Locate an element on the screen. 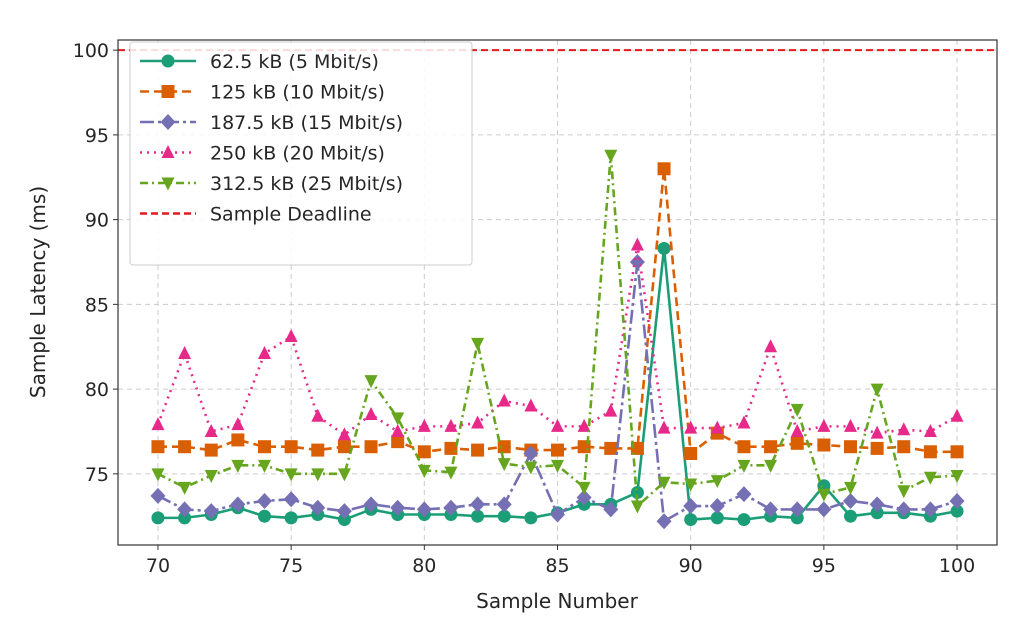 Image resolution: width=1024 pixels, height=640 pixels. x-tick-label: 95 is located at coordinates (824, 566).